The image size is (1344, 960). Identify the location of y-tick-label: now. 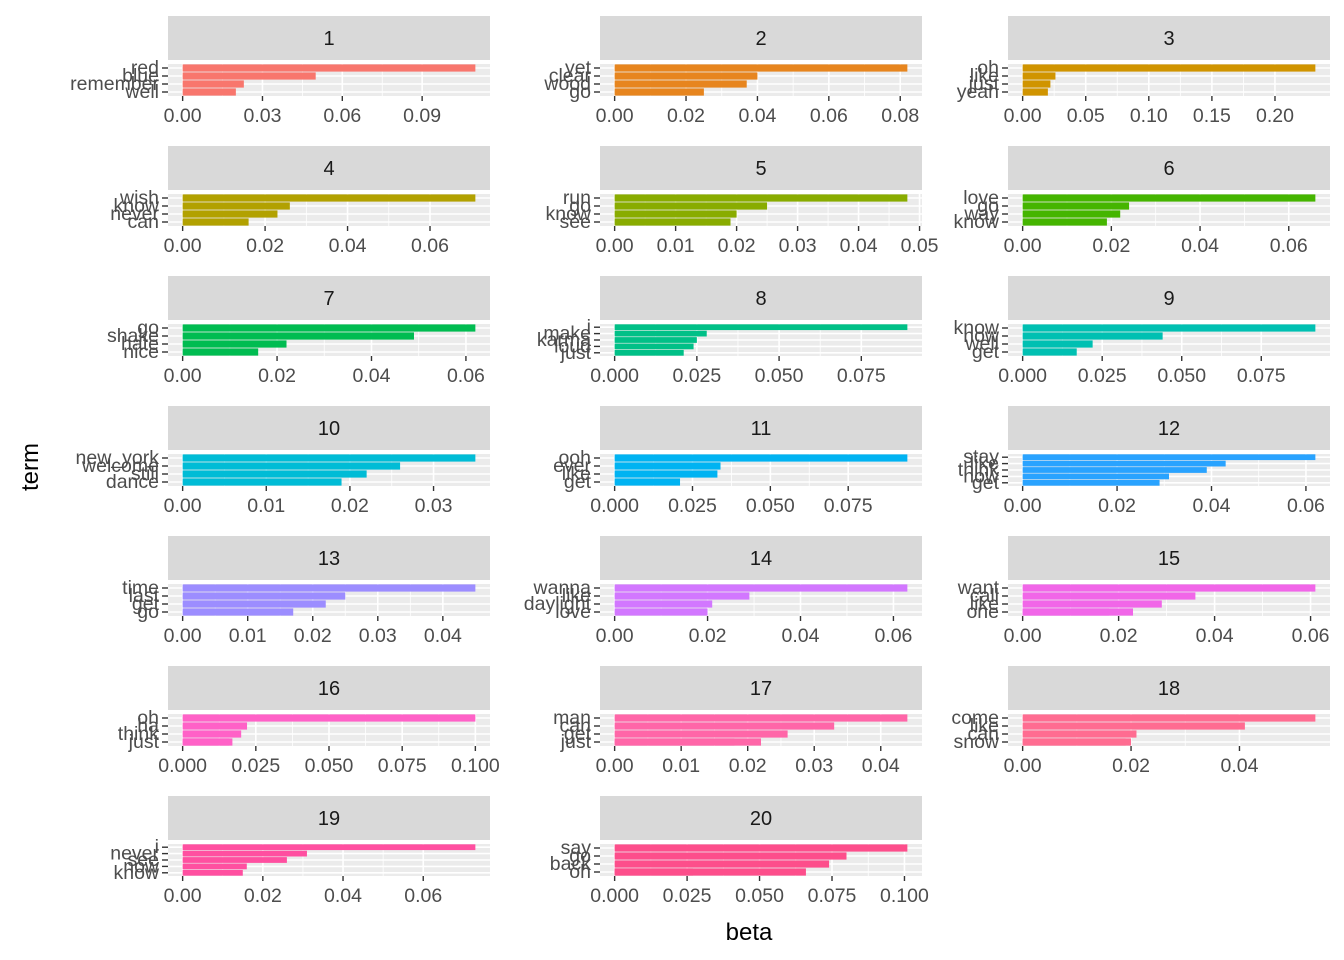
(981, 336).